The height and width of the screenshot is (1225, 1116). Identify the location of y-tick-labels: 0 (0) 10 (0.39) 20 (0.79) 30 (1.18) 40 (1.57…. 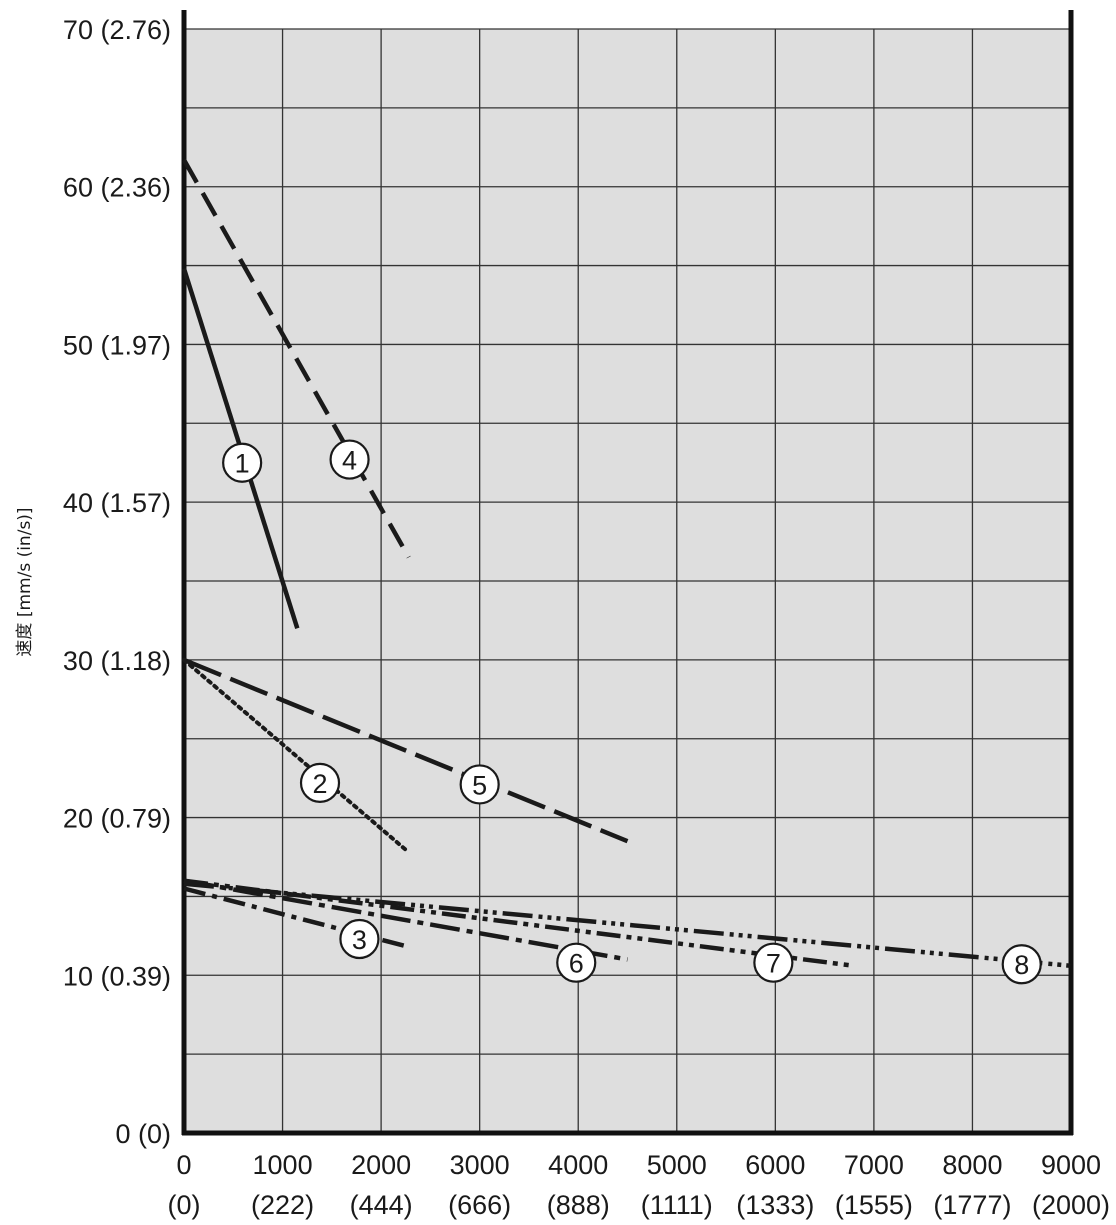
(117, 582).